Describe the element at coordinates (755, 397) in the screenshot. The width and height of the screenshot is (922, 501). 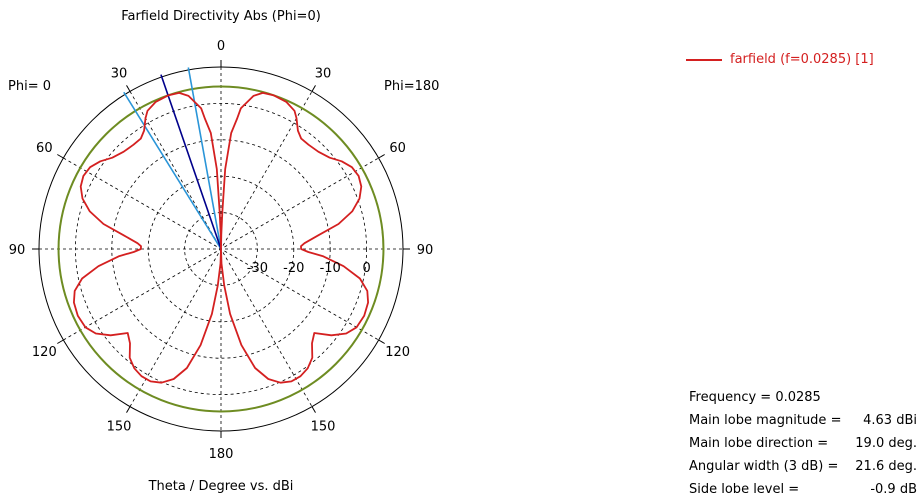
I see `info-frequency: Frequency = 0.0285` at that location.